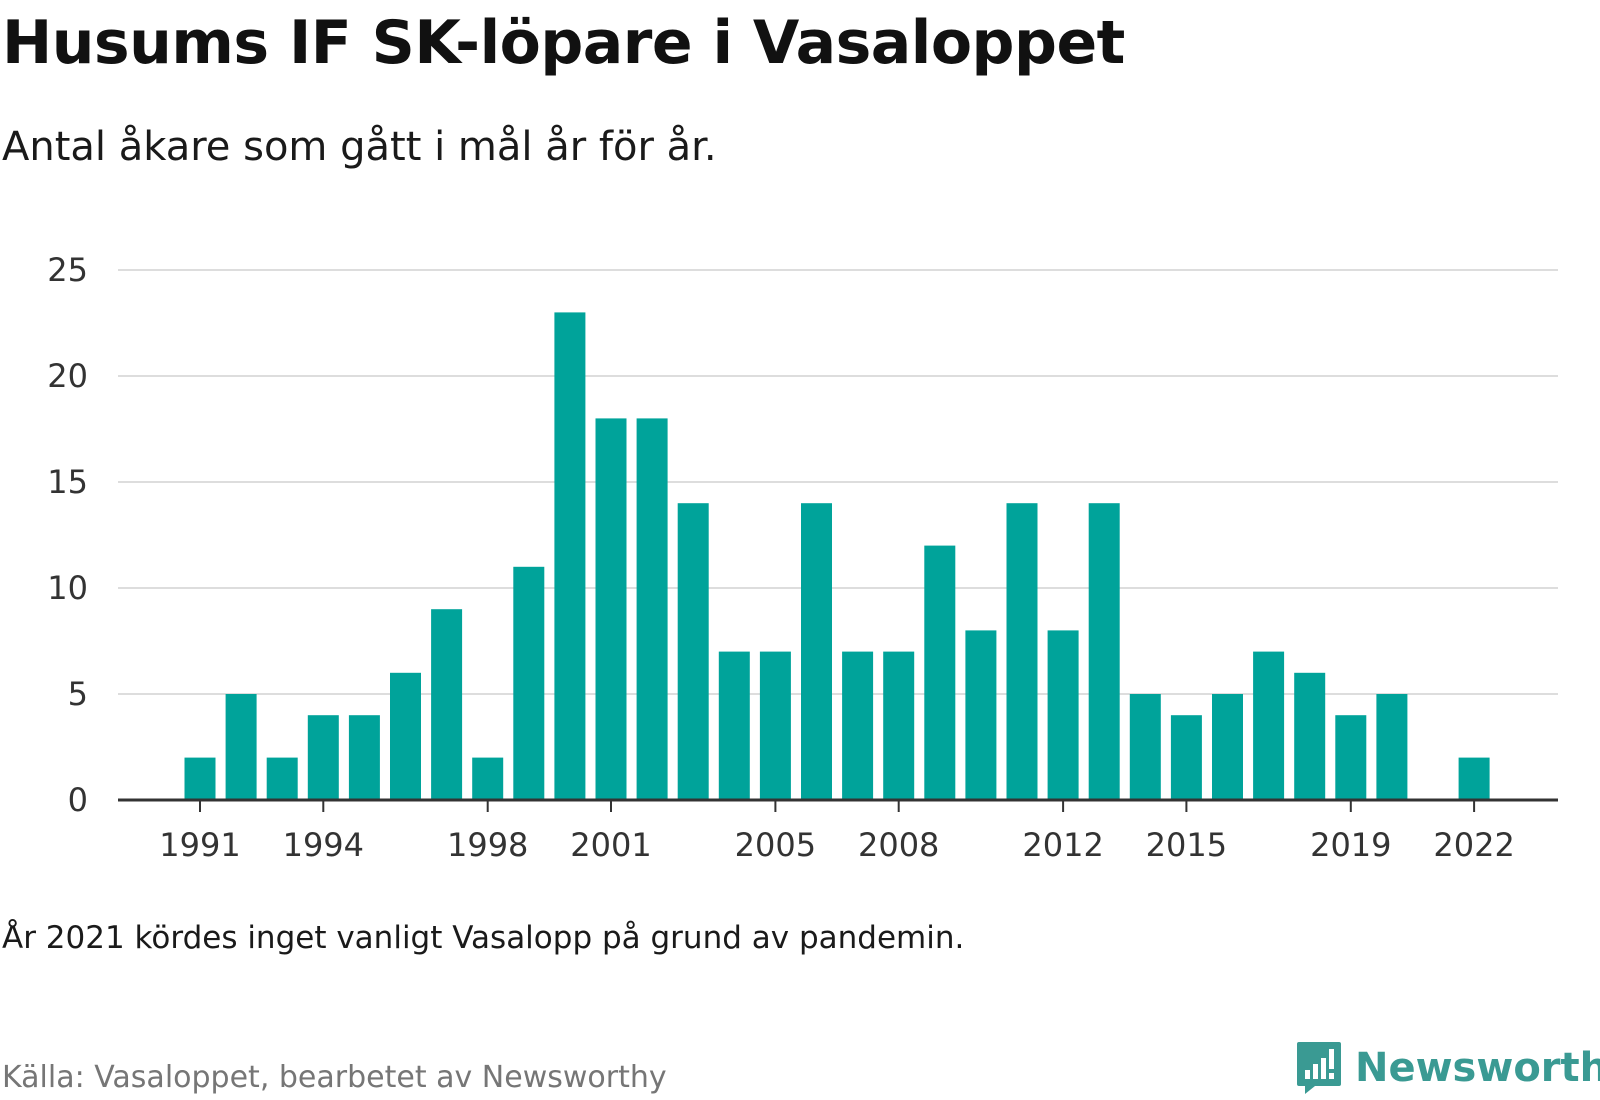 This screenshot has width=1600, height=1100. I want to click on chart-subtitle: Antal åkare som gått i mål år för år., so click(359, 147).